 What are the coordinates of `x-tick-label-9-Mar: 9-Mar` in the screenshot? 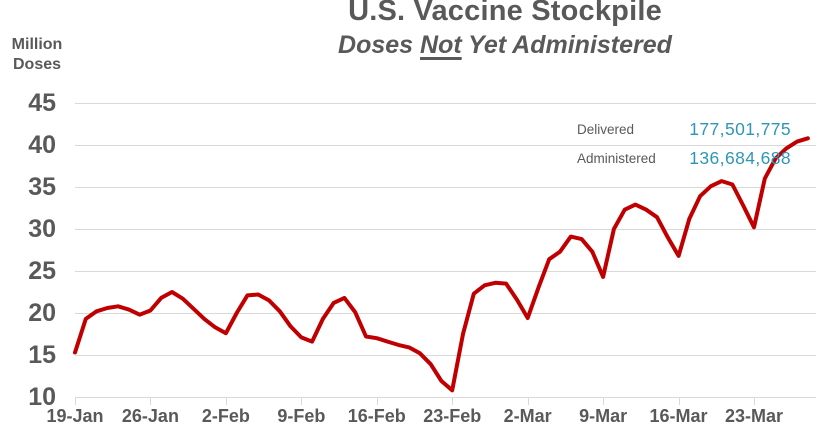 It's located at (603, 416).